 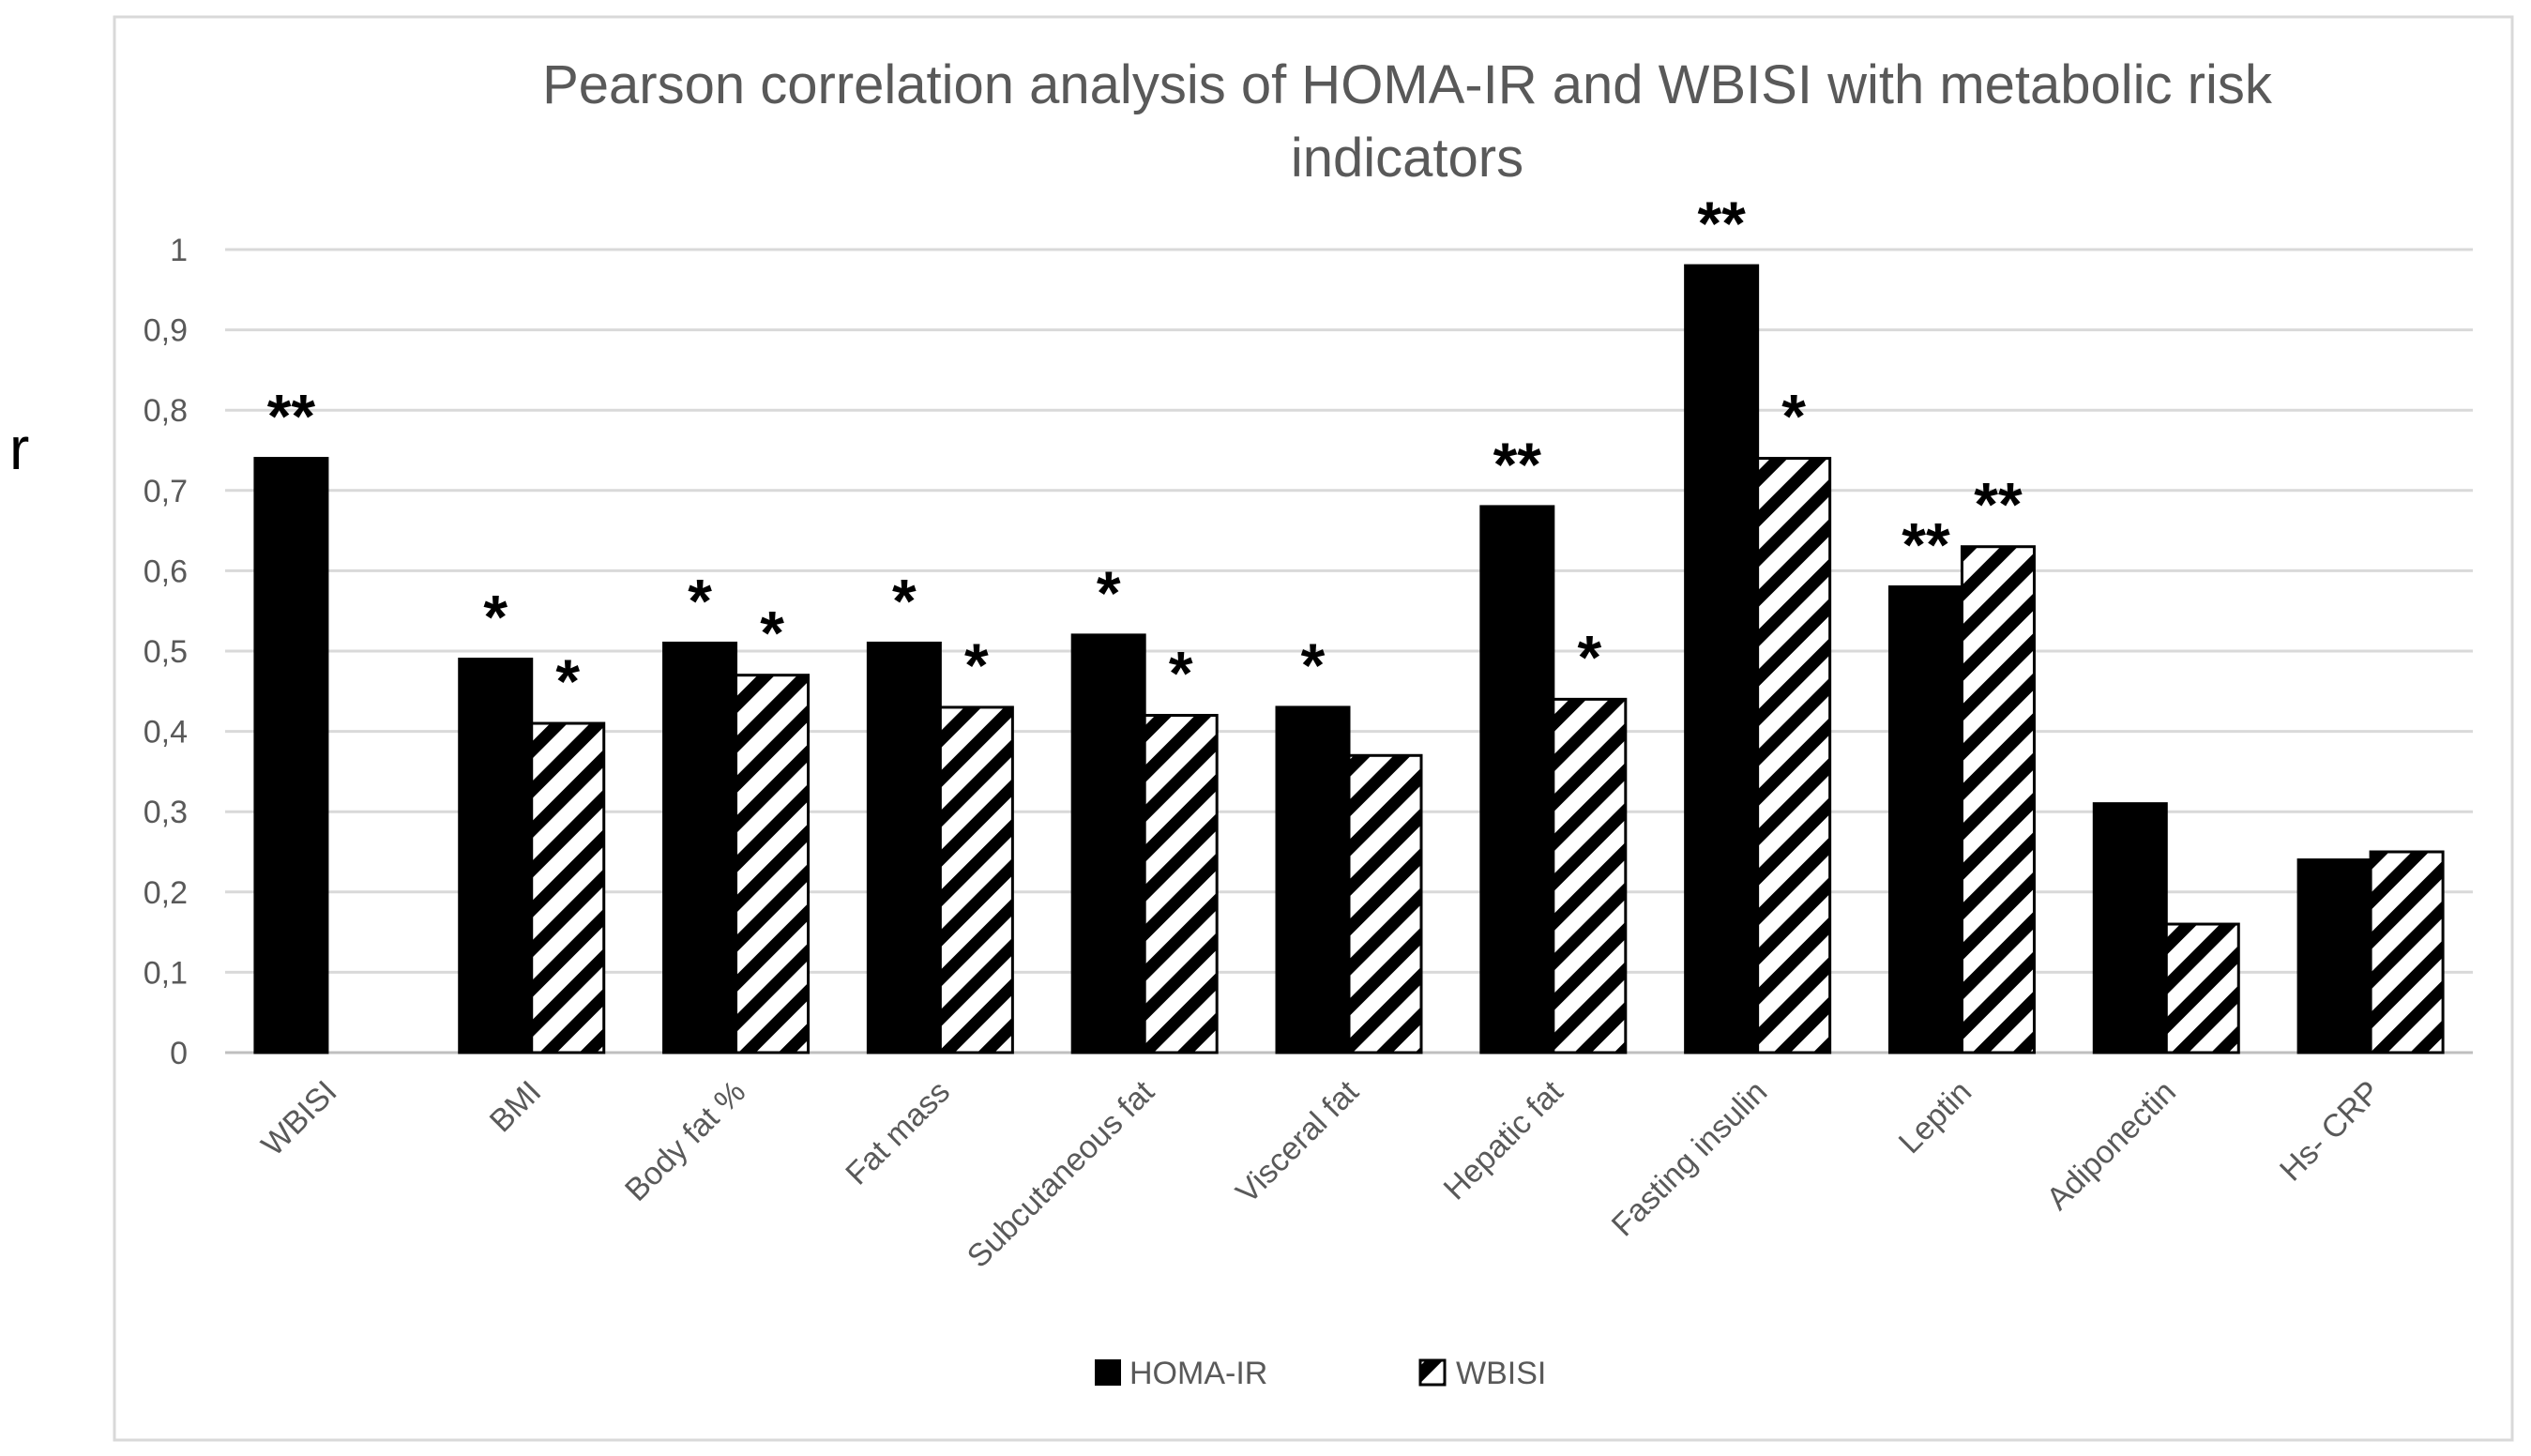 I want to click on significance-homa-ir-visceral-fat: *, so click(x=1313, y=665).